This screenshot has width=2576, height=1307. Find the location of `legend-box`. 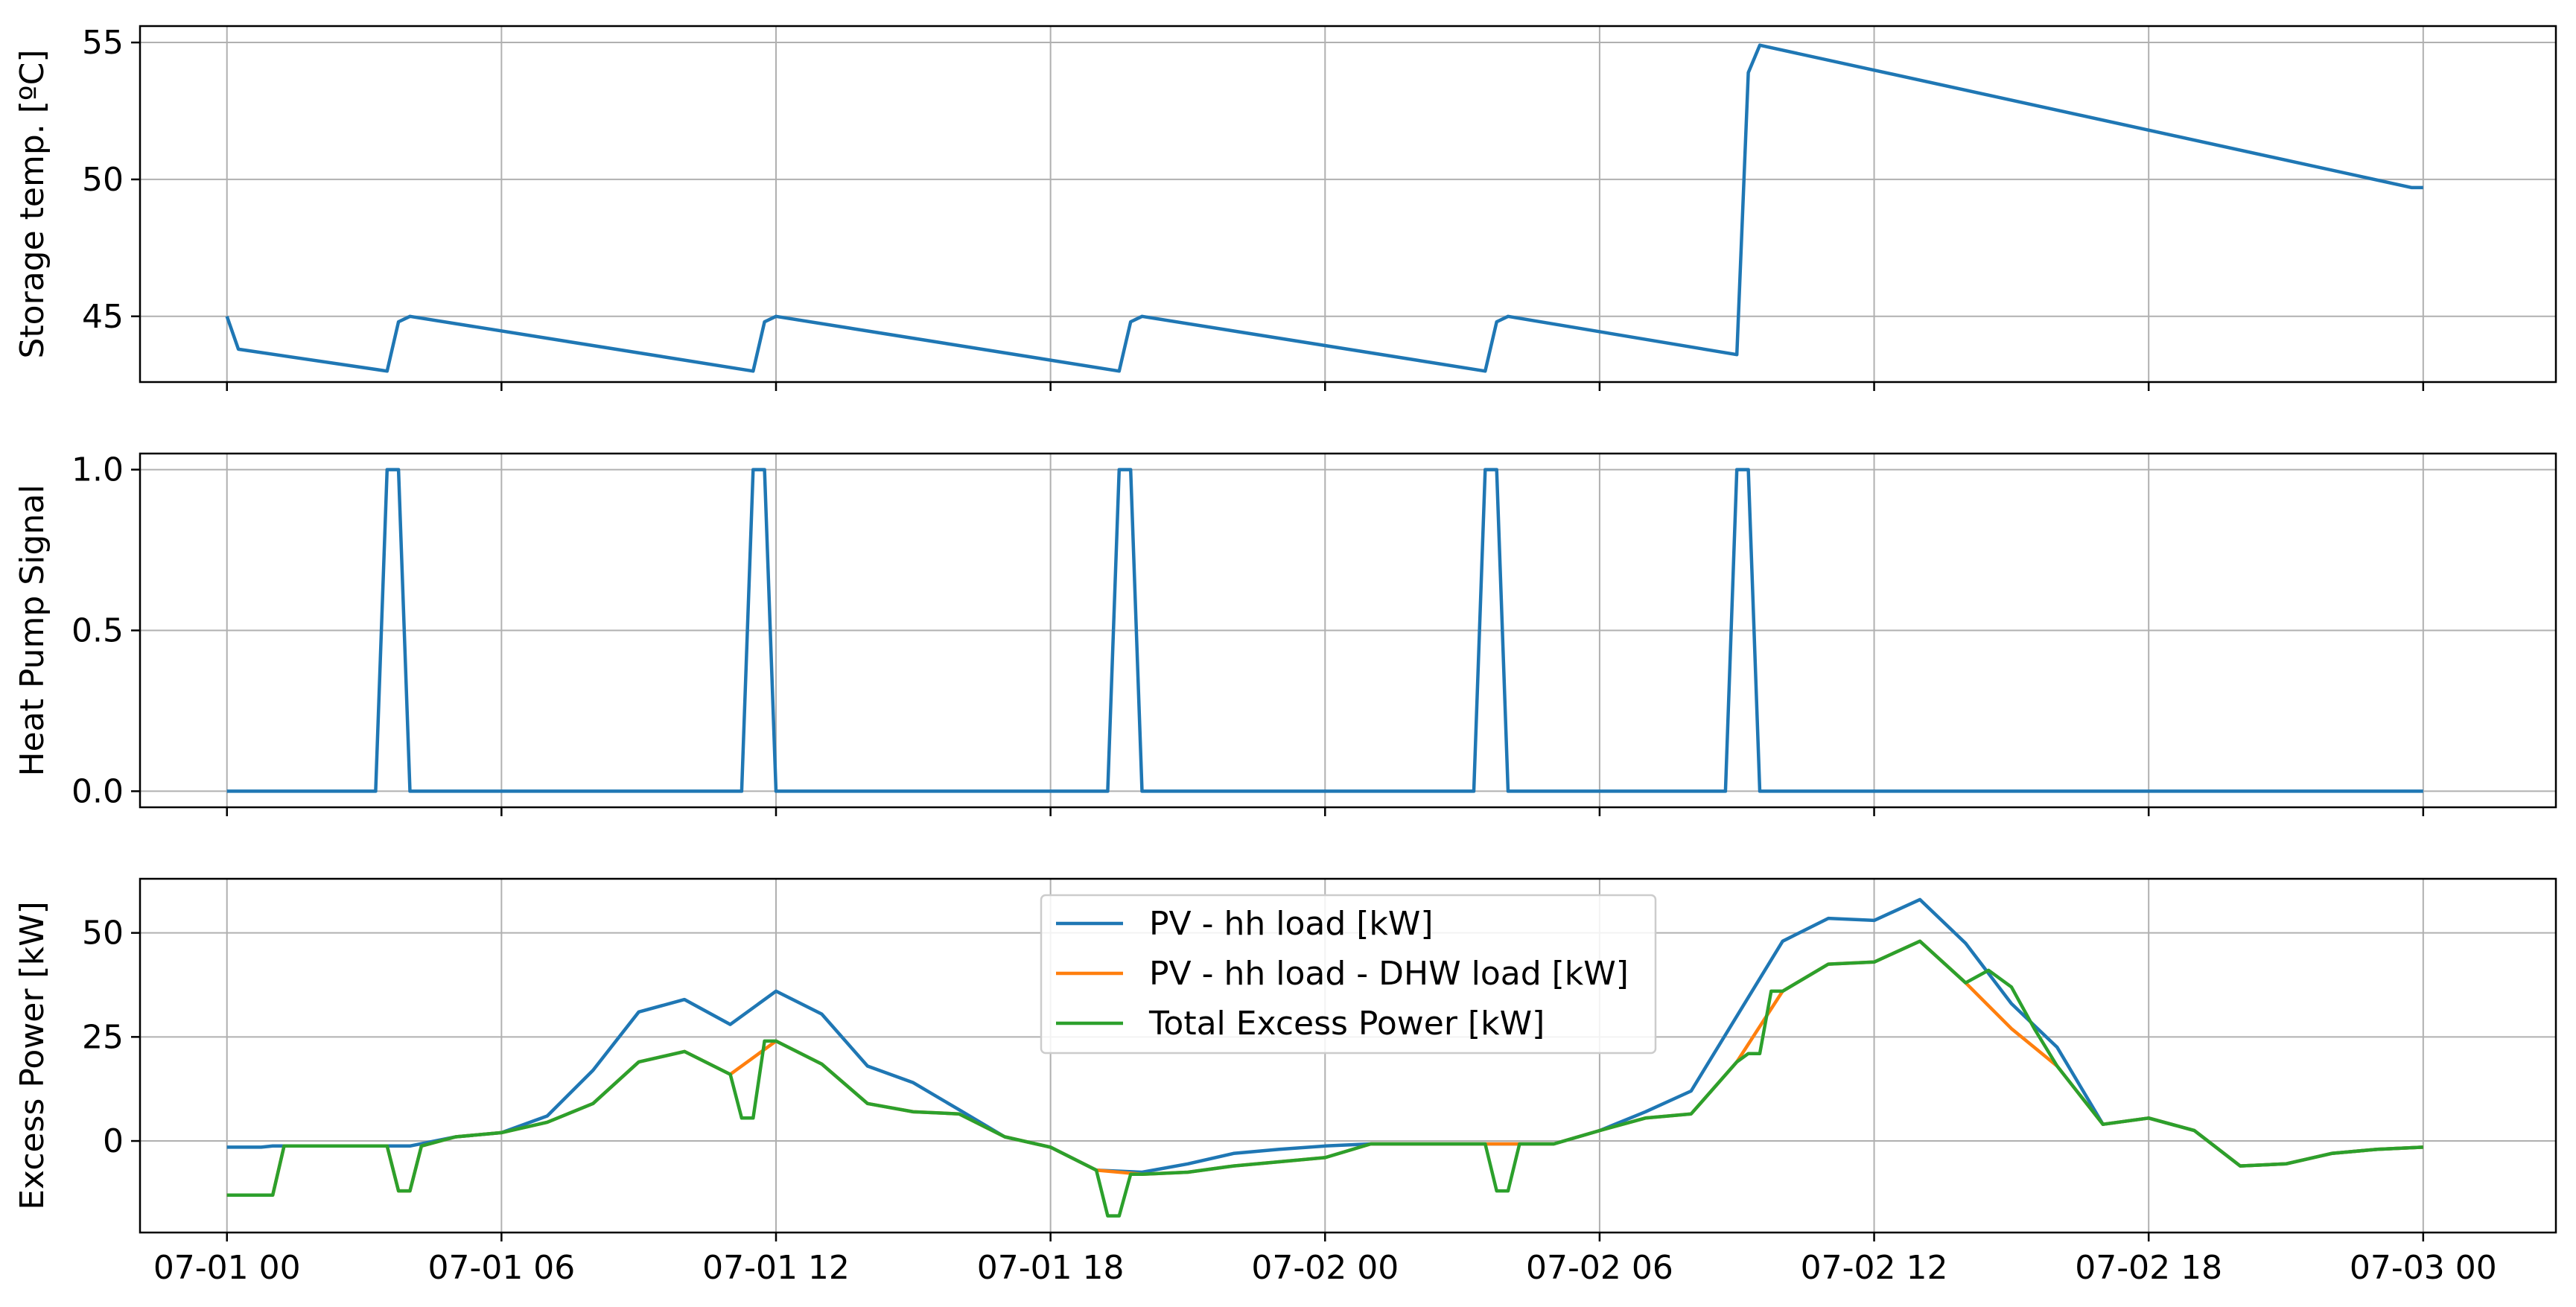

legend-box is located at coordinates (1348, 974).